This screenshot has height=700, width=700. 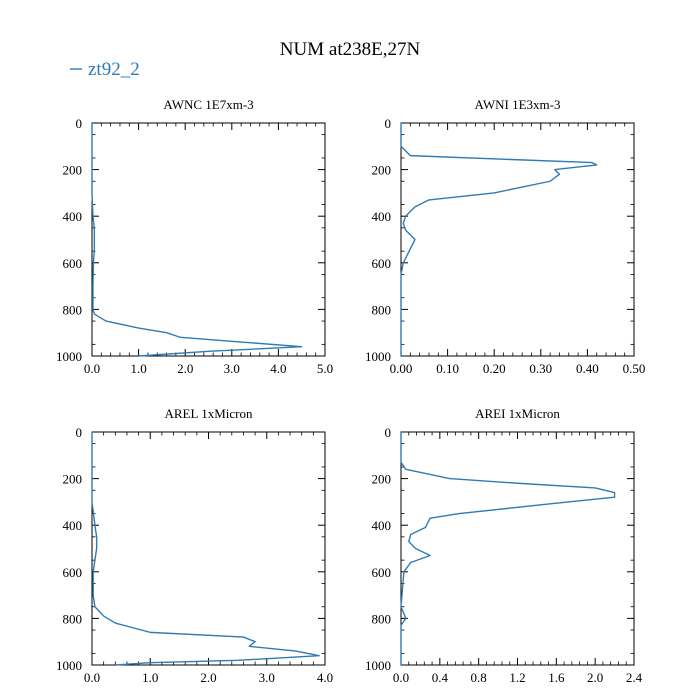 I want to click on panel-1-frame, so click(x=208, y=239).